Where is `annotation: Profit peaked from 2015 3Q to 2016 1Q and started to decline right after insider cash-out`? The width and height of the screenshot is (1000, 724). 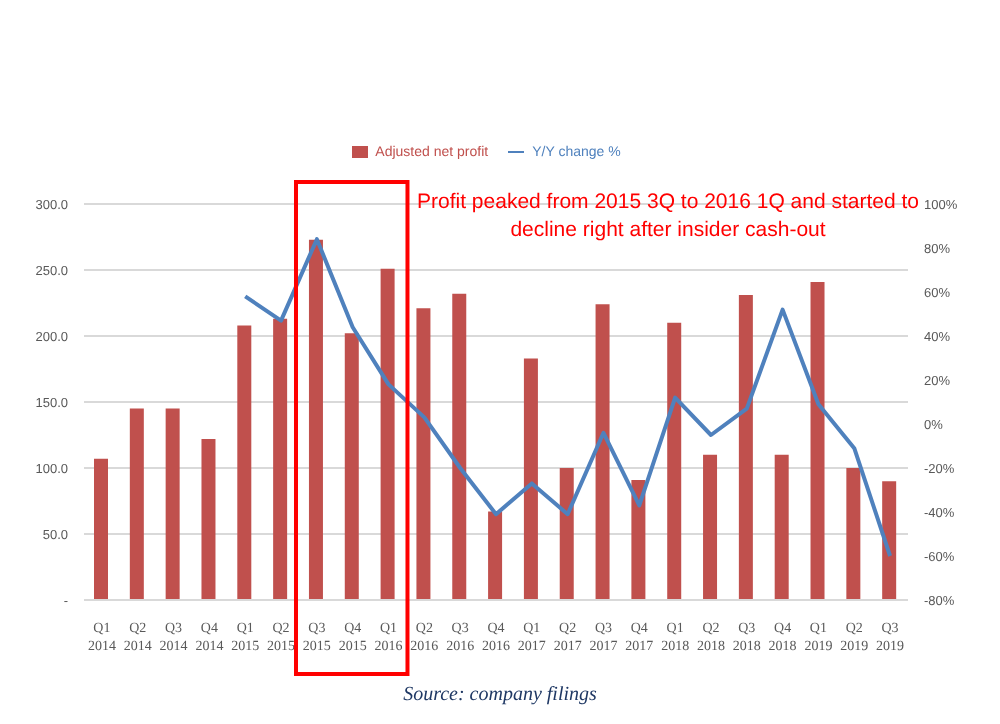
annotation: Profit peaked from 2015 3Q to 2016 1Q and started to decline right after insider cash-out is located at coordinates (668, 216).